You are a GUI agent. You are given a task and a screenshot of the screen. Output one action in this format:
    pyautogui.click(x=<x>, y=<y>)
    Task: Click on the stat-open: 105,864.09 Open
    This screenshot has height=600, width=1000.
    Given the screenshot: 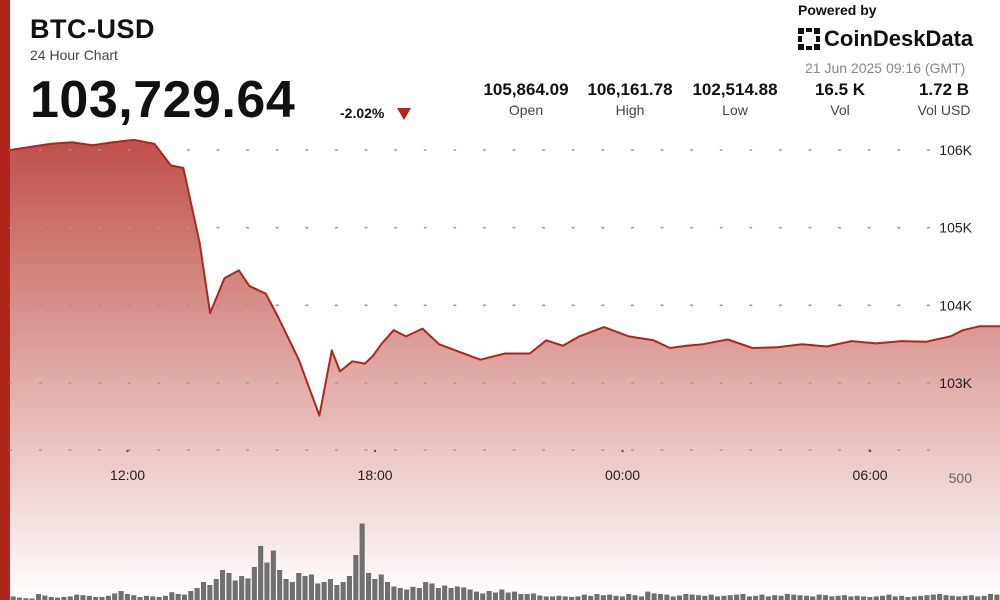 What is the action you would take?
    pyautogui.click(x=526, y=99)
    